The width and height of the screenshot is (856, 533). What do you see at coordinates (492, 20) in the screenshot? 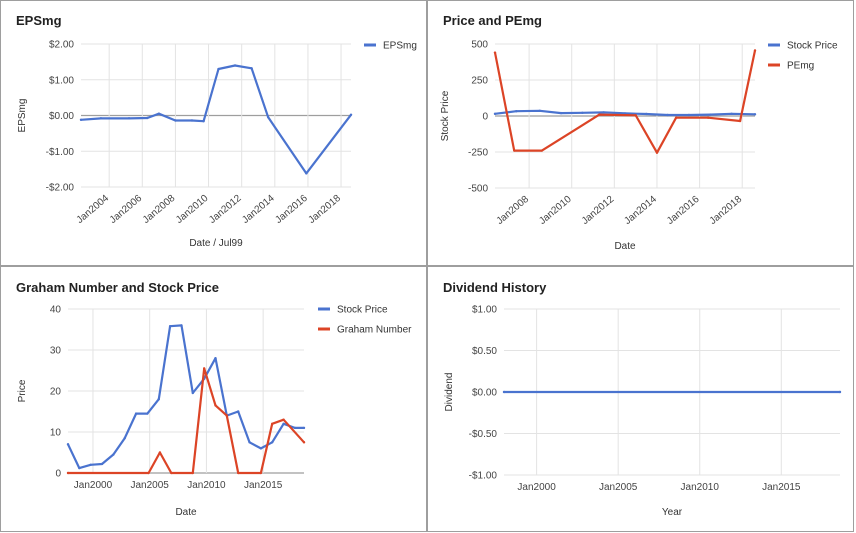
I see `chart-title: Price and PEmg` at bounding box center [492, 20].